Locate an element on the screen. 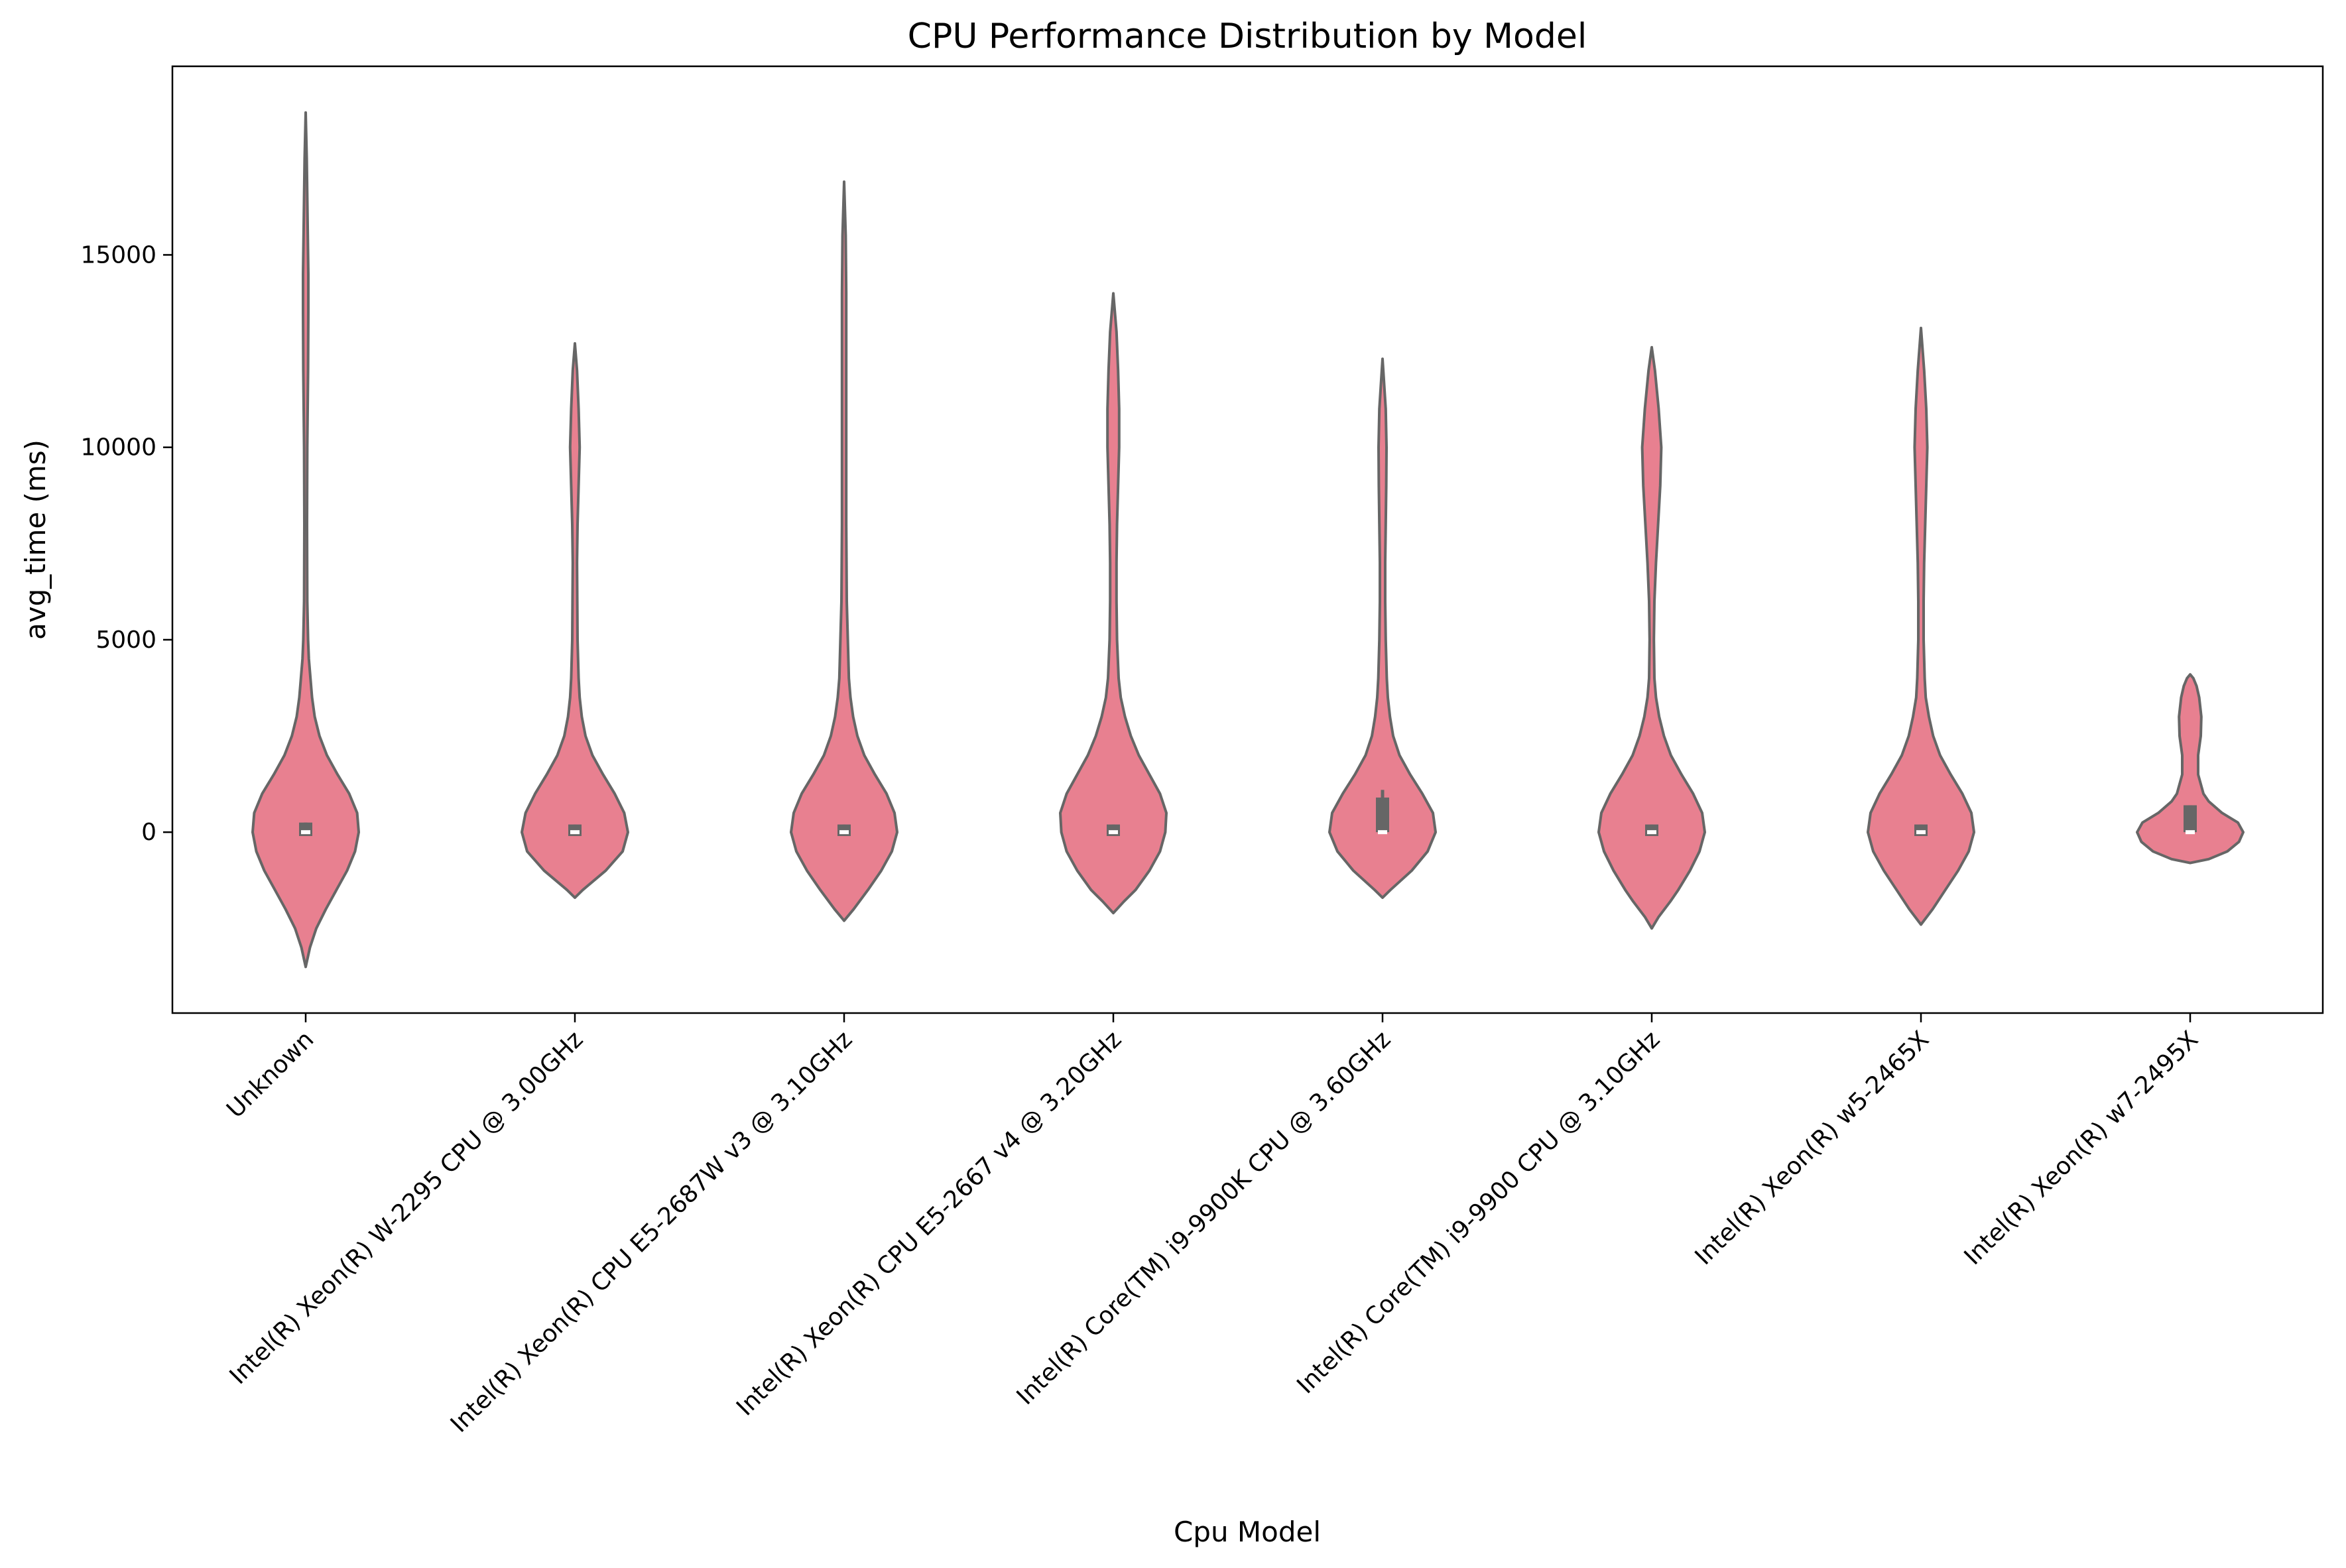  y-tick-label: 0 is located at coordinates (148, 832).